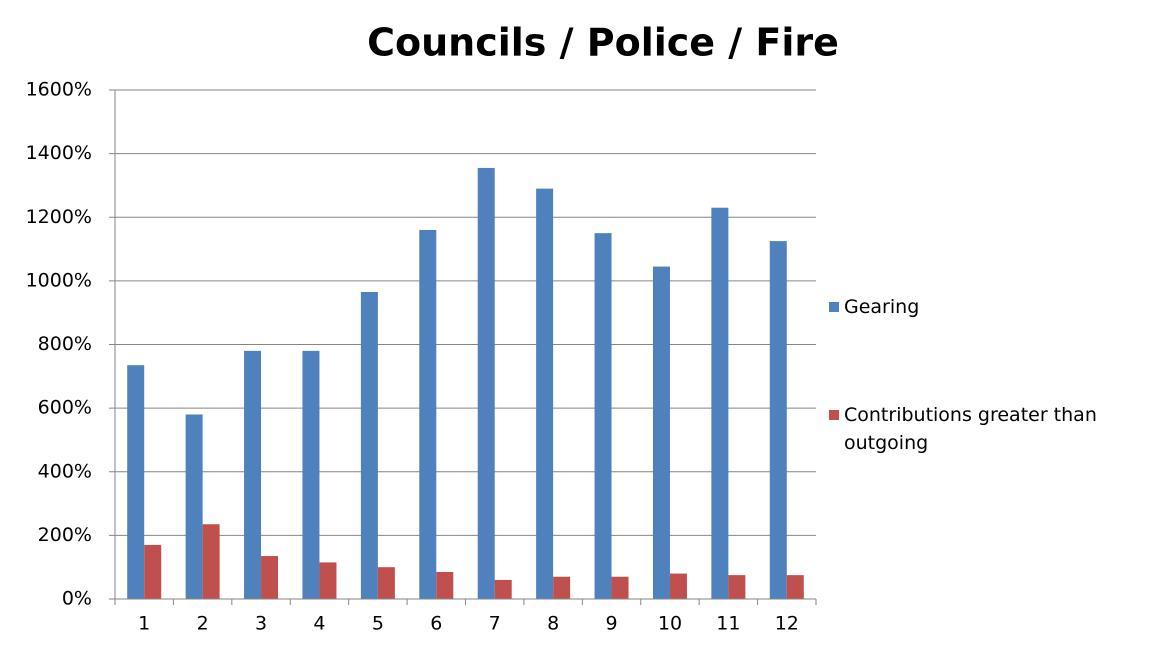 This screenshot has width=1171, height=646. I want to click on y-tick-label: 1000%, so click(59, 280).